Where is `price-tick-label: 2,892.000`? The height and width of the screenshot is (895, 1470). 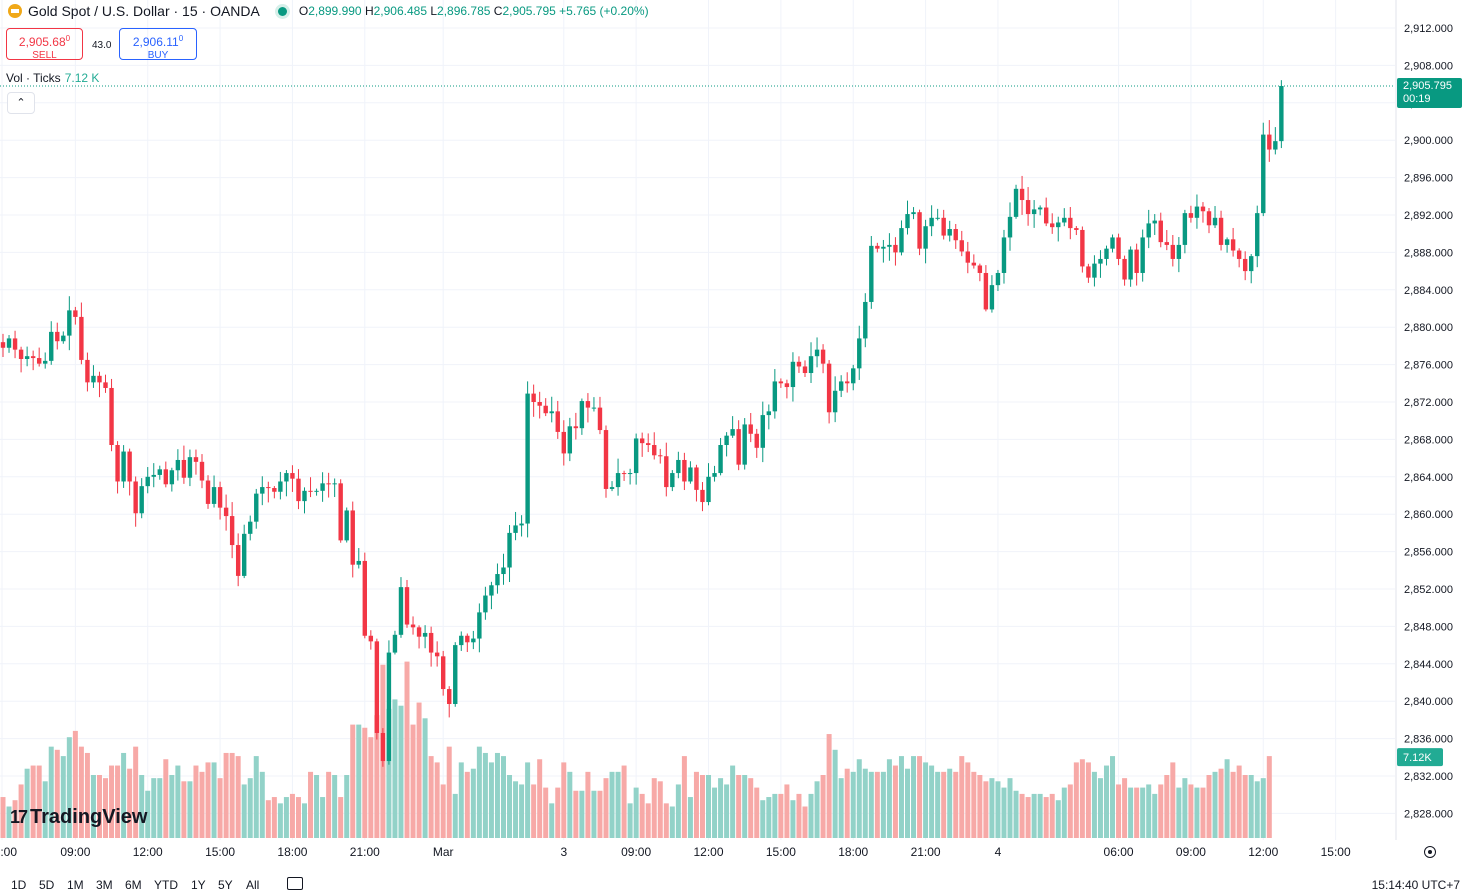 price-tick-label: 2,892.000 is located at coordinates (1428, 216).